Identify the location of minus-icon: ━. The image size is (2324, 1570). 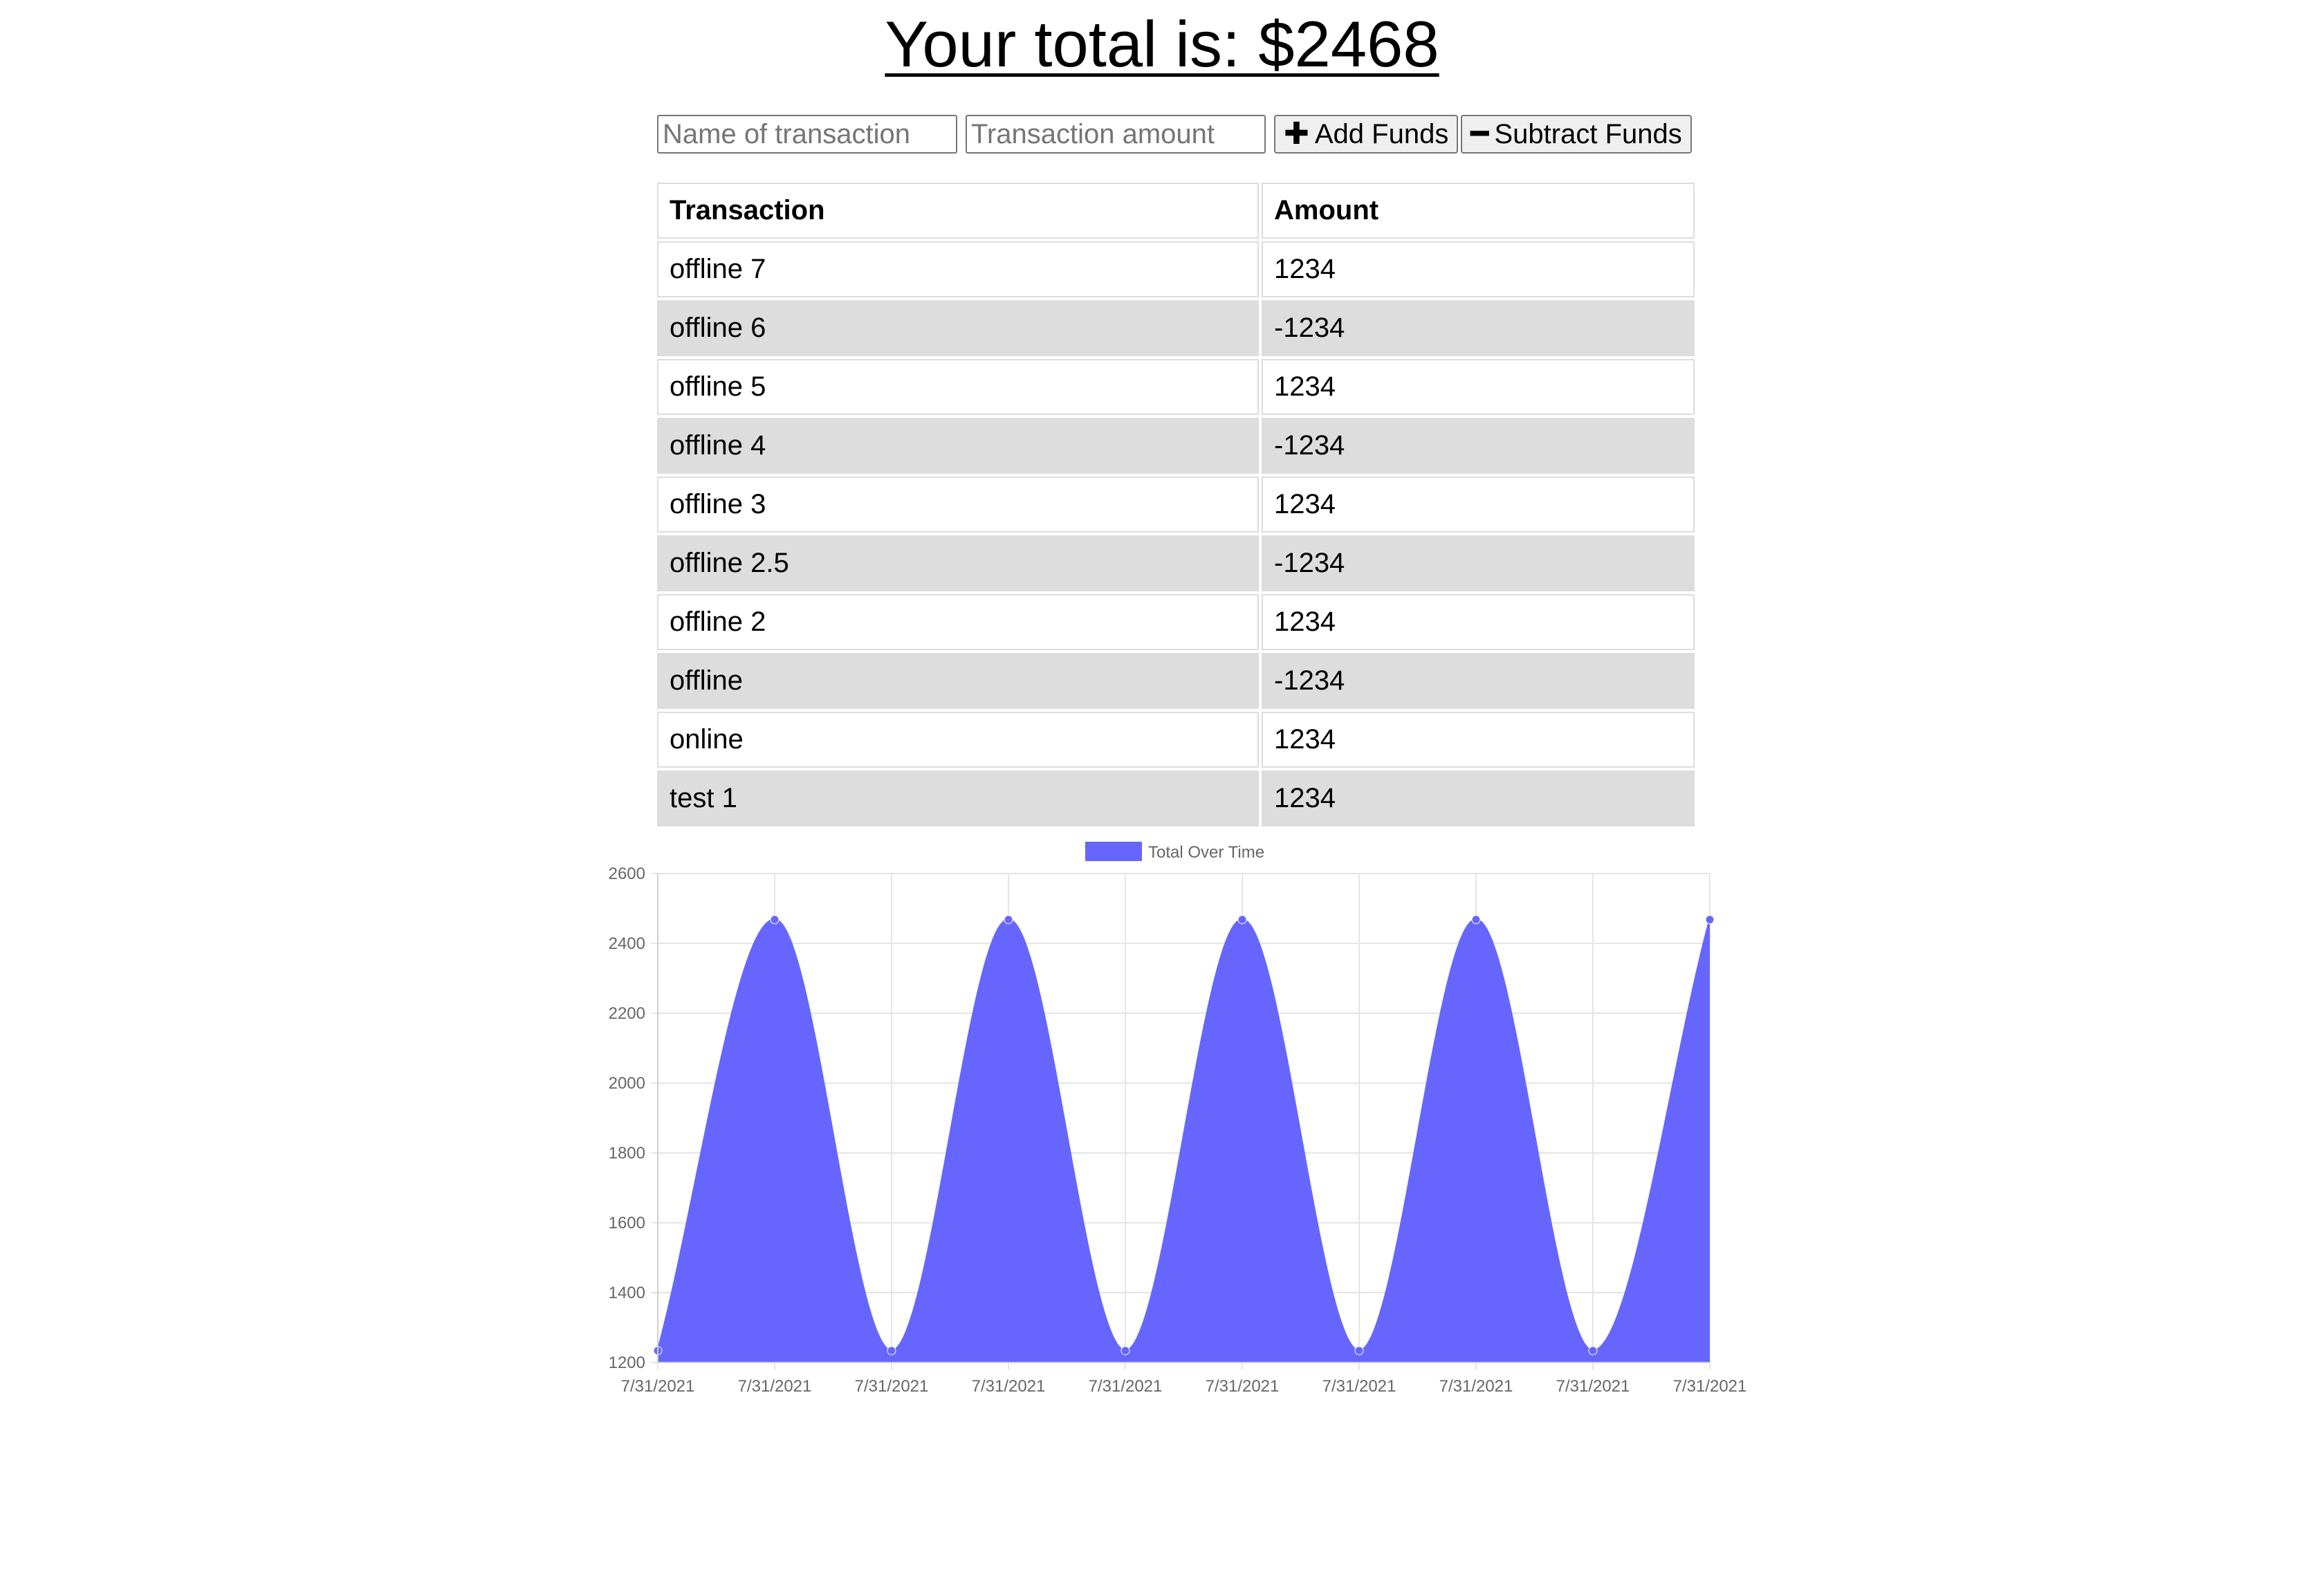
(1479, 134).